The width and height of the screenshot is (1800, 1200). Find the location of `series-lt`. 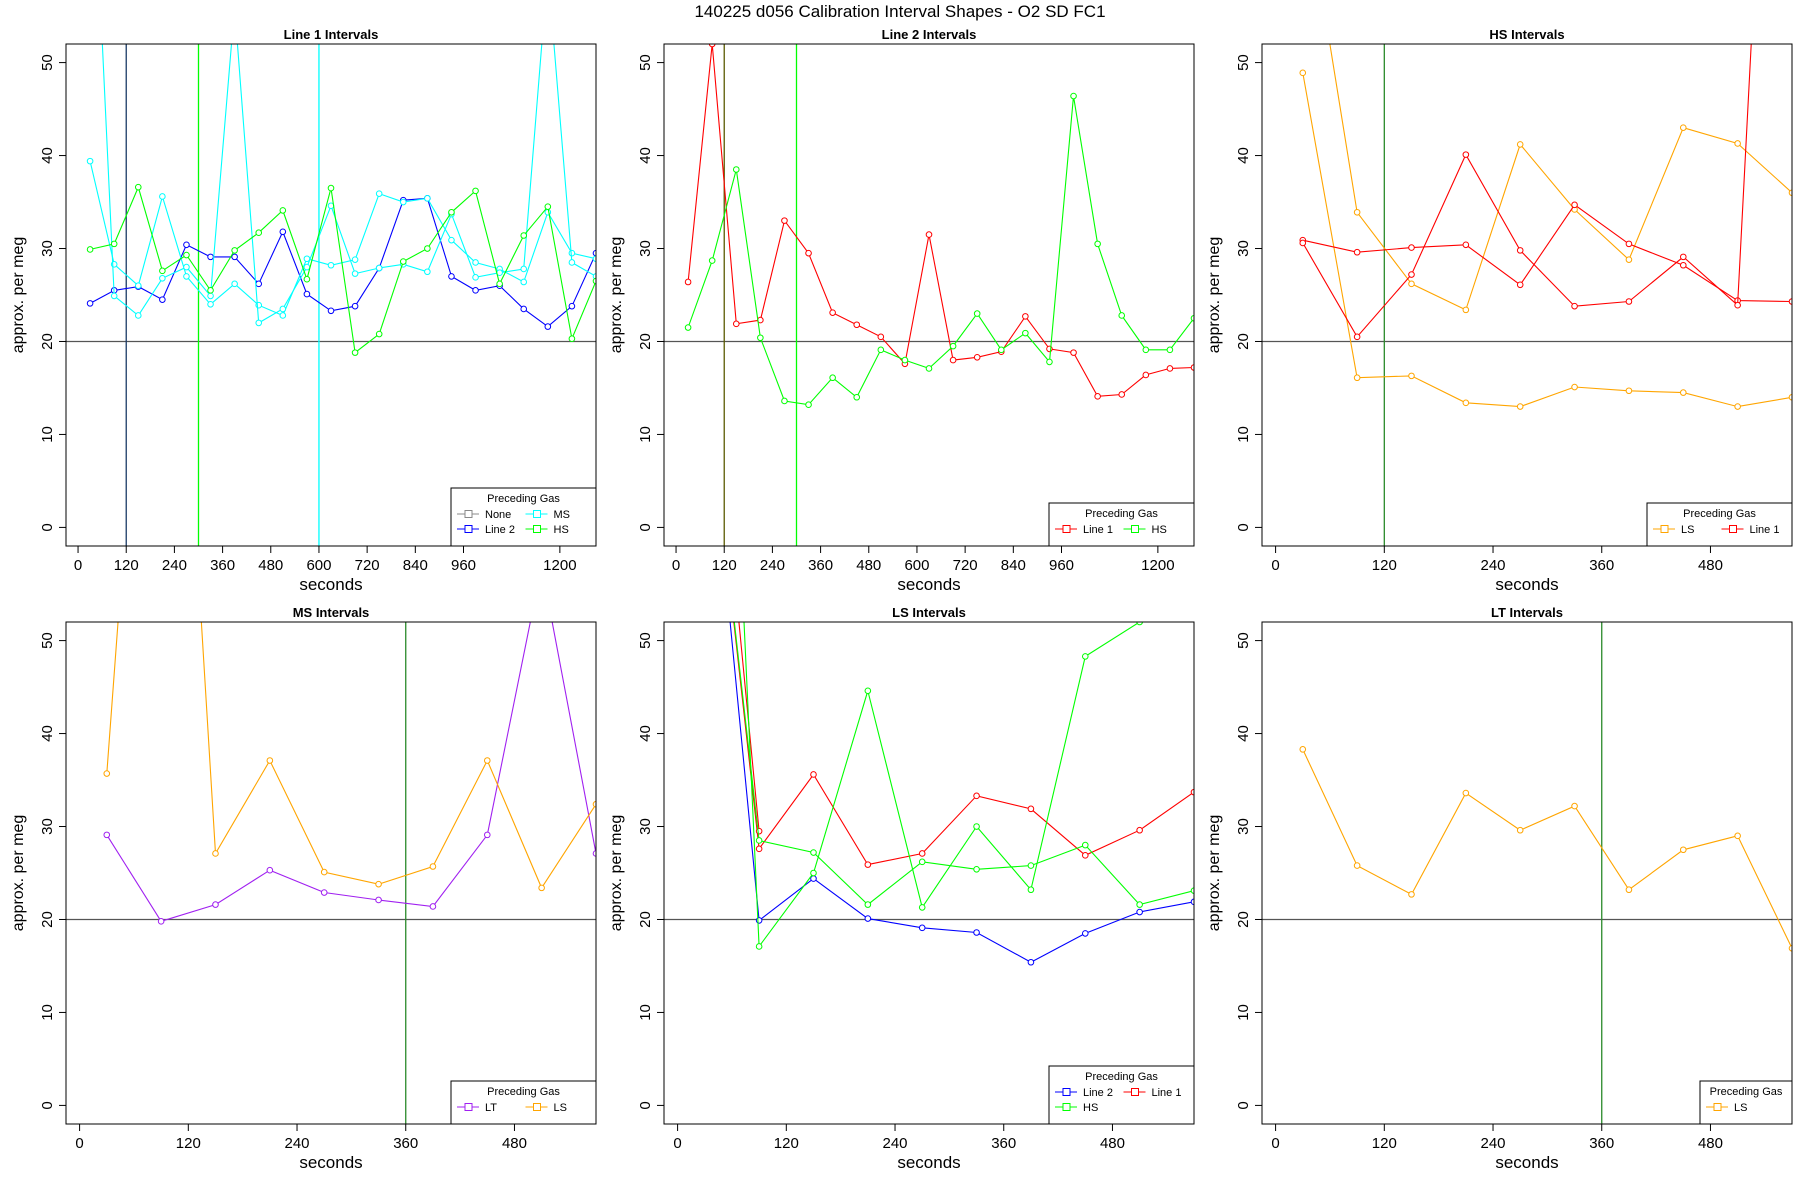

series-lt is located at coordinates (349, 773).